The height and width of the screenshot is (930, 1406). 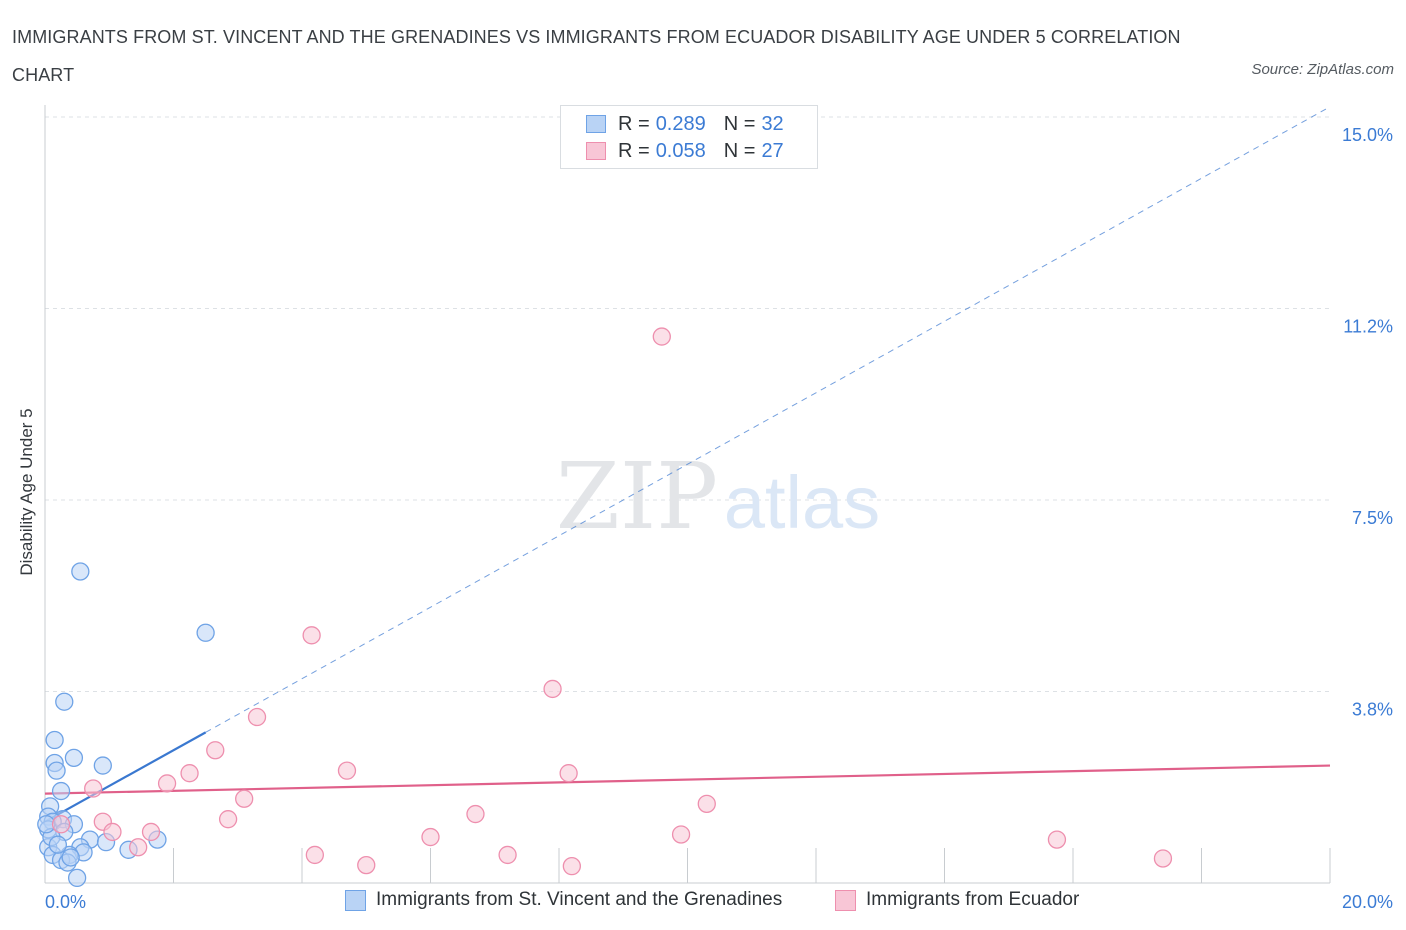 I want to click on series-name-ecuador: Immigrants from Ecuador, so click(x=973, y=899).